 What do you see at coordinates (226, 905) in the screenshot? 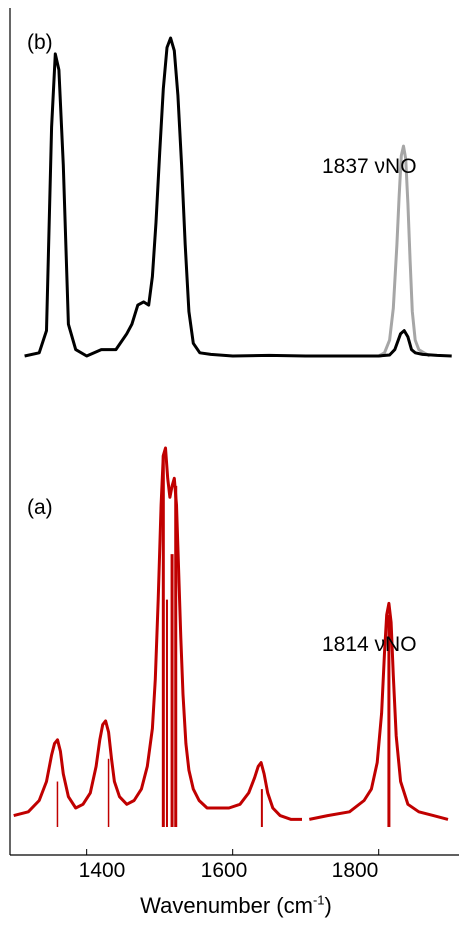
I see `x-axis-label-text: Wavenumber (cm` at bounding box center [226, 905].